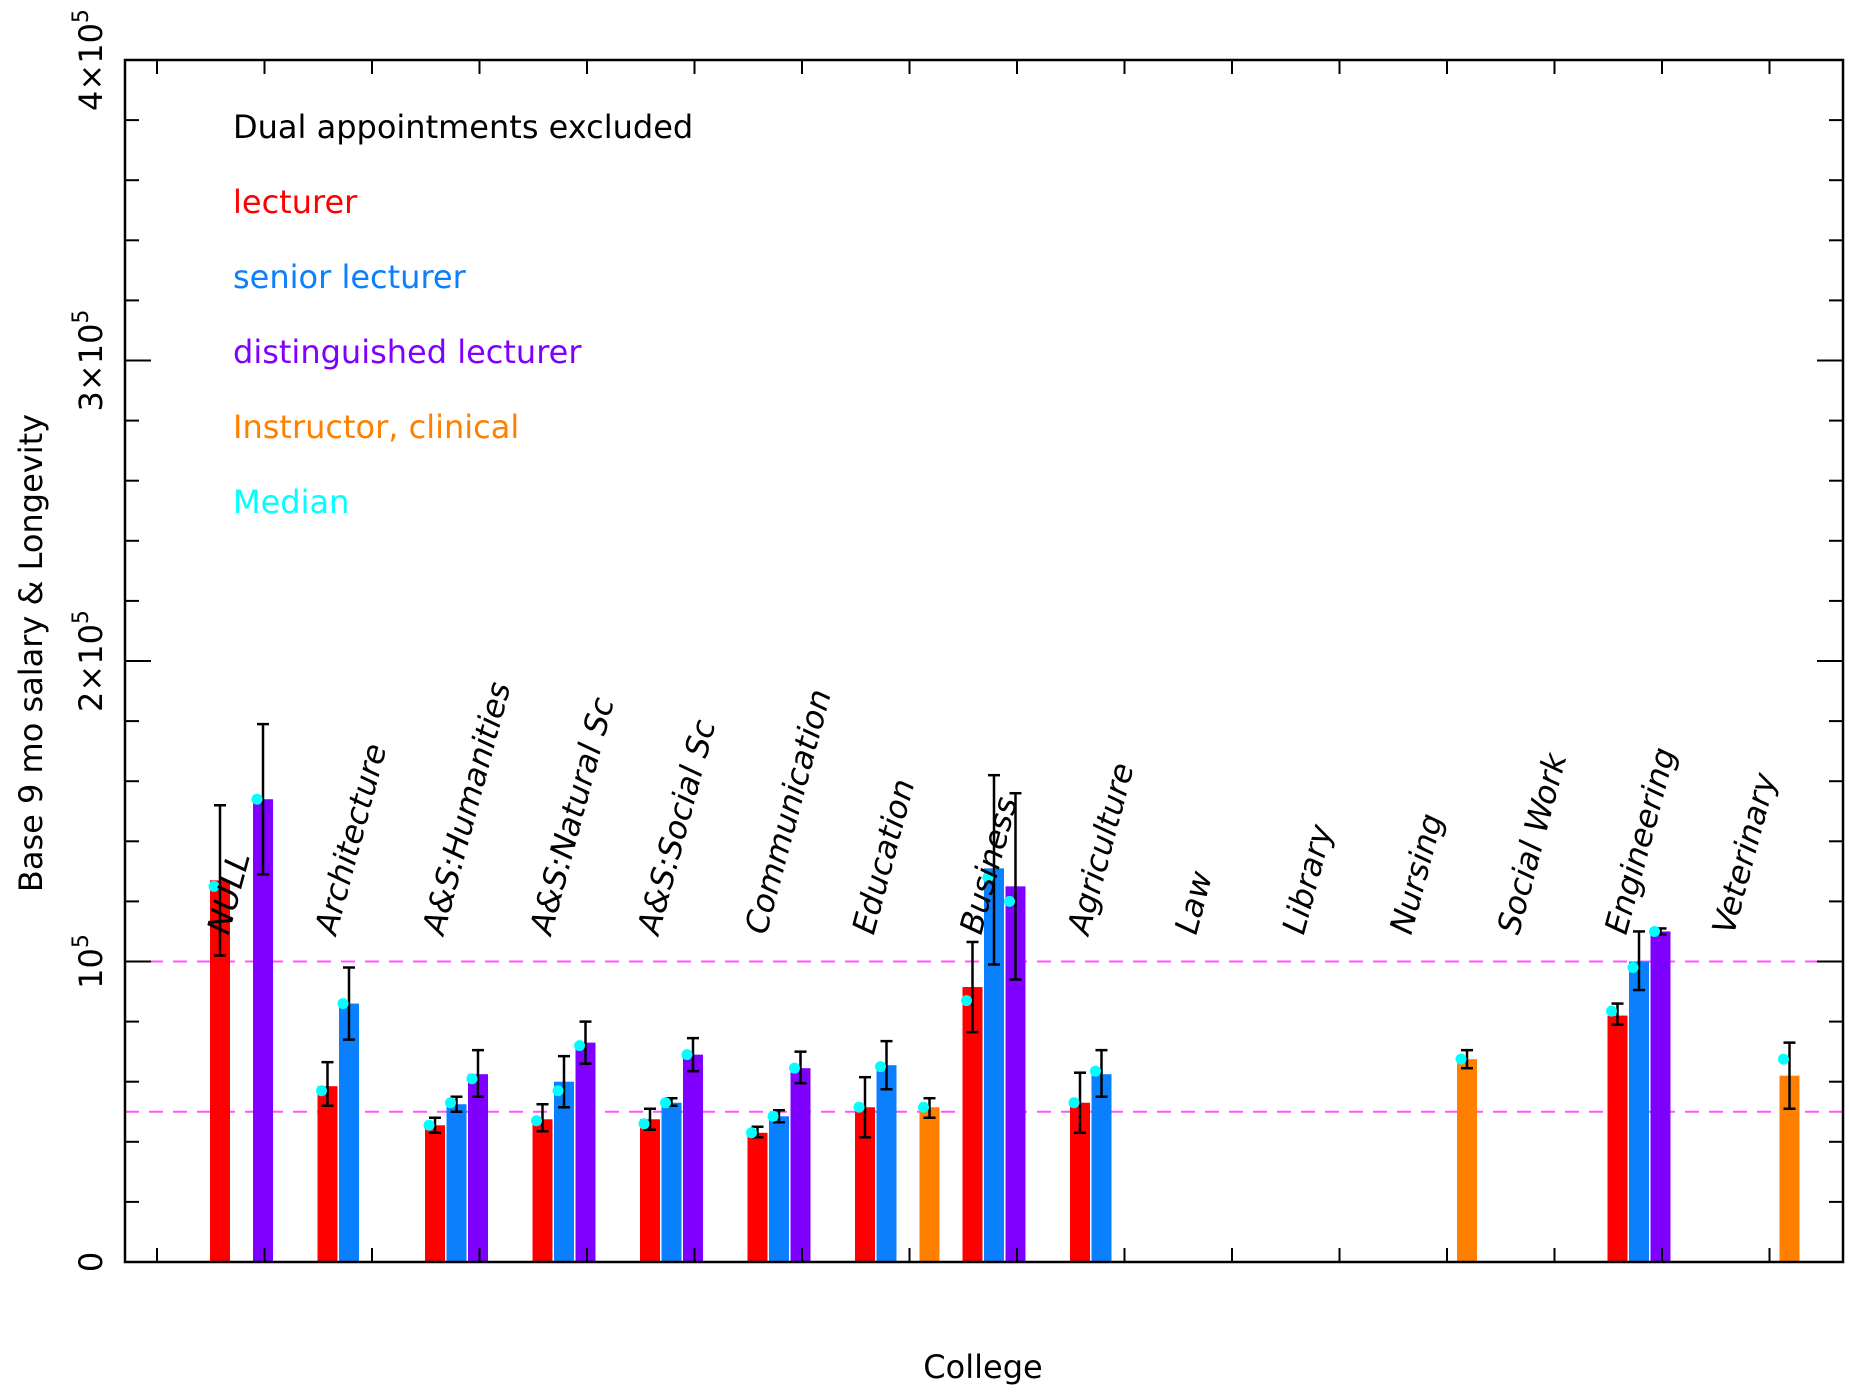 This screenshot has width=1849, height=1396. I want to click on category-label: A&S:Natural Sc, so click(572, 816).